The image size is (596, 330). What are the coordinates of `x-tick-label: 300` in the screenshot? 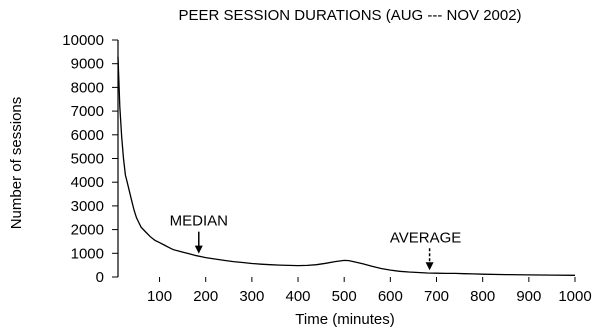 It's located at (251, 296).